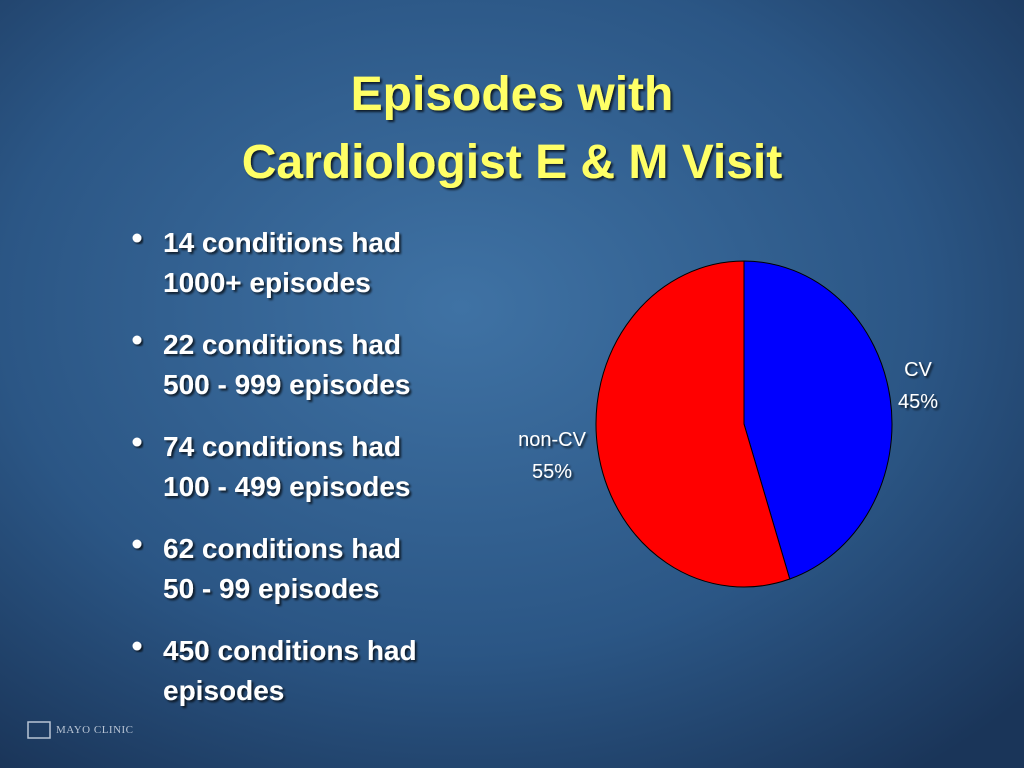 This screenshot has height=768, width=1024. Describe the element at coordinates (282, 446) in the screenshot. I see `bullet-text: 74 conditions had` at that location.